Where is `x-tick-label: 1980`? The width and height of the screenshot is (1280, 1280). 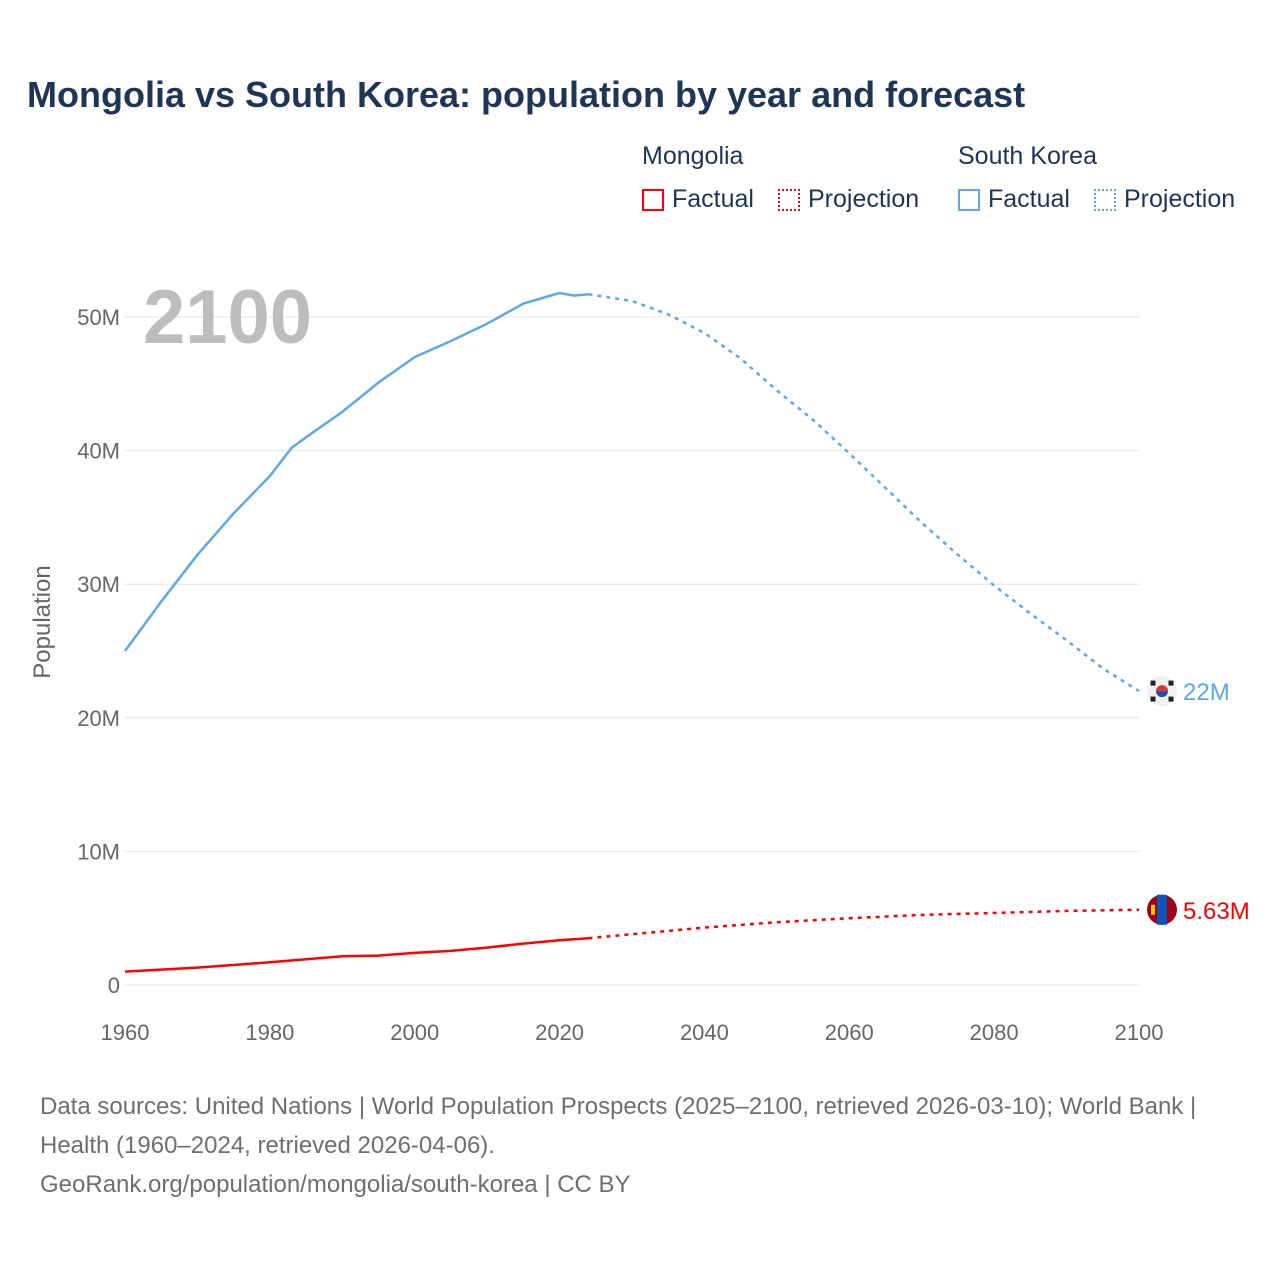 x-tick-label: 1980 is located at coordinates (269, 1032).